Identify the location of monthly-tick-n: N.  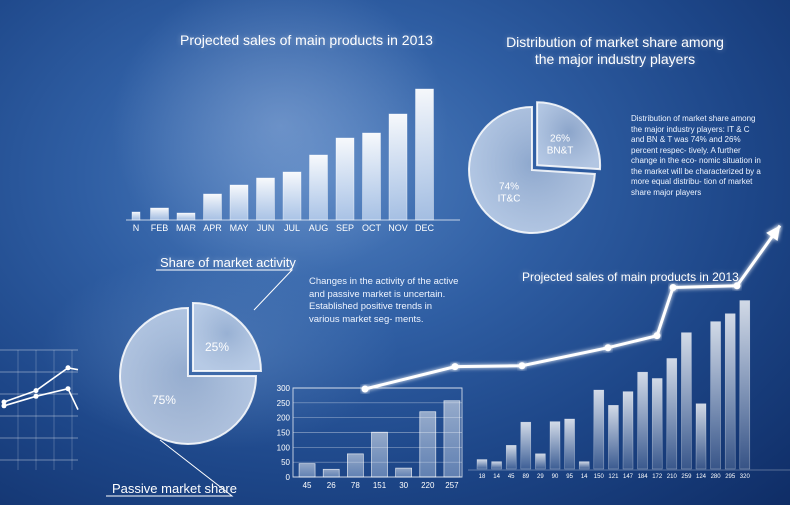
(136, 228).